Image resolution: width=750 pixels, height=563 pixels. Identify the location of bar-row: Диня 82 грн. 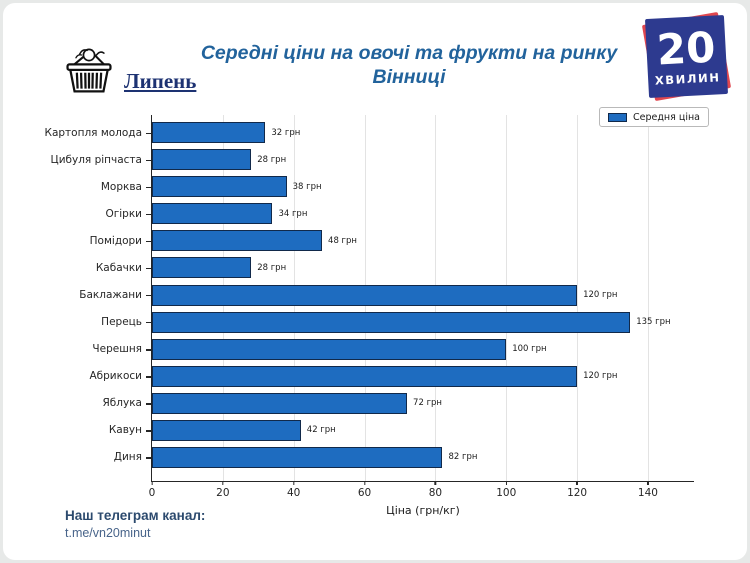
(404, 457).